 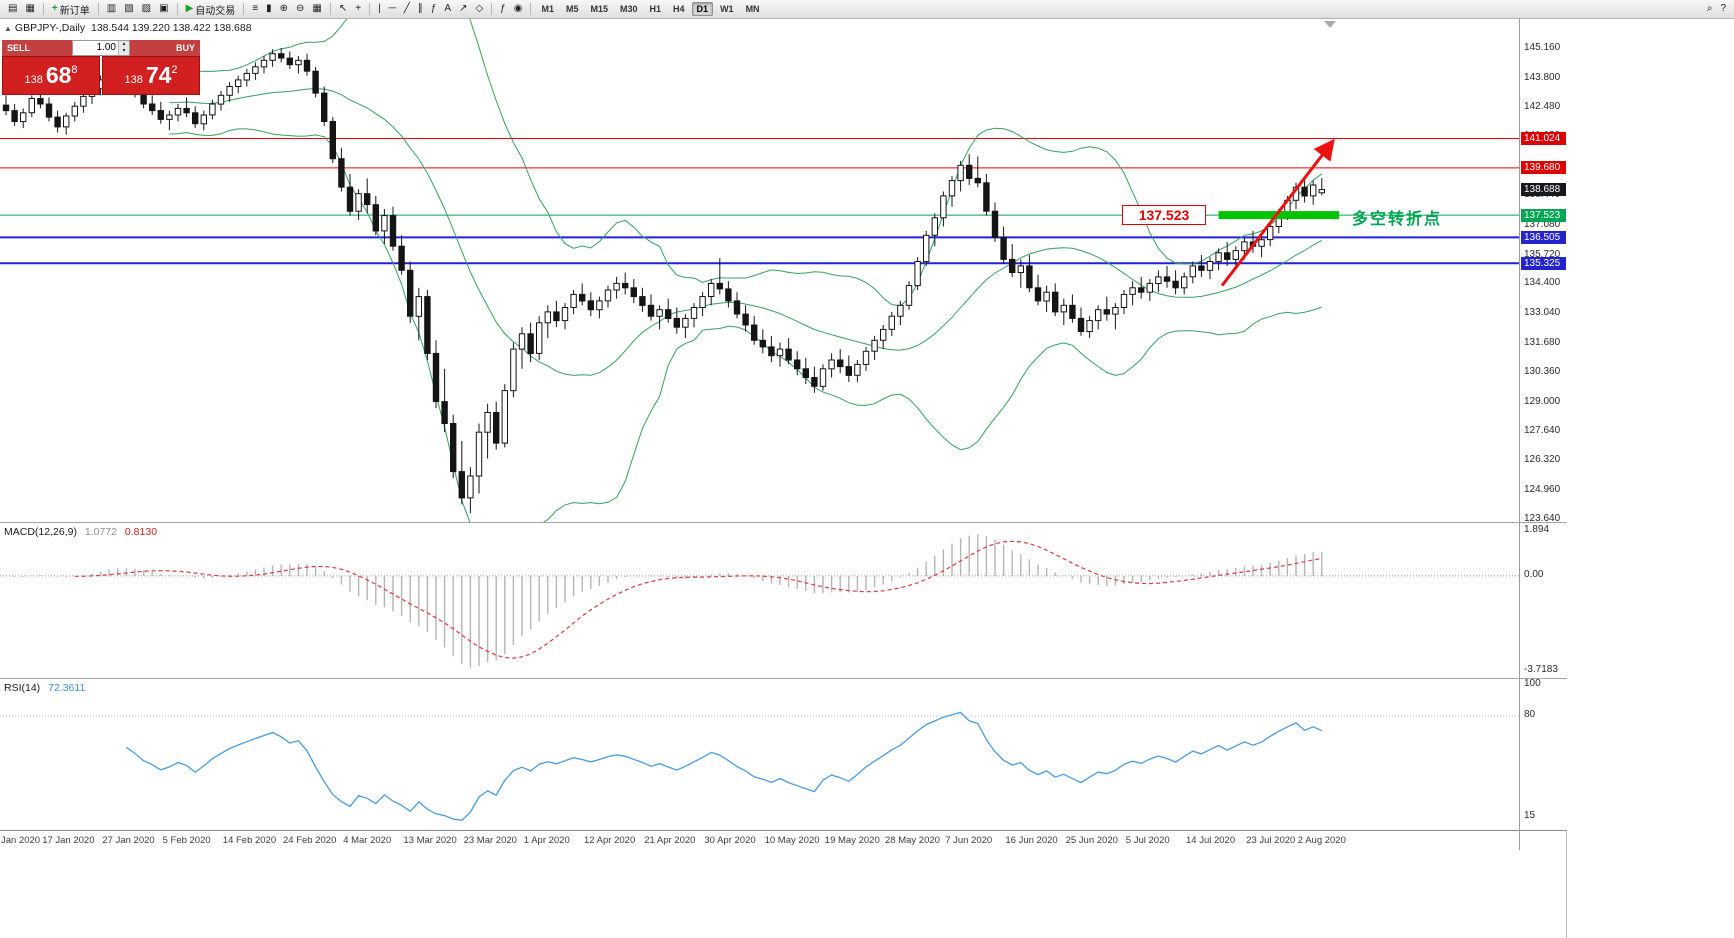 What do you see at coordinates (479, 8) in the screenshot?
I see `shapes-icon: ◇` at bounding box center [479, 8].